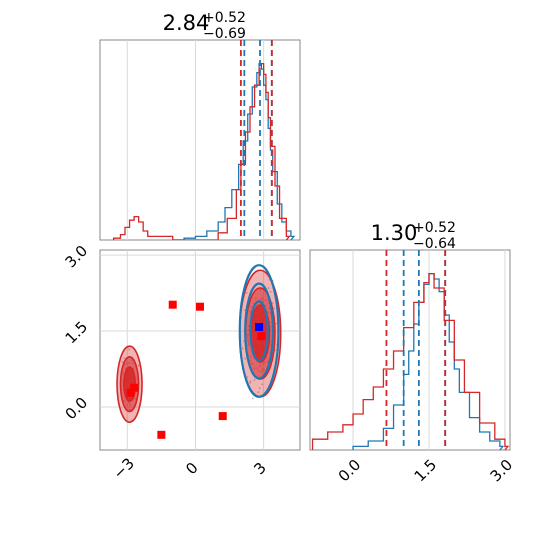 The width and height of the screenshot is (550, 550). I want to click on top-panel-title: 2.84, so click(186, 23).